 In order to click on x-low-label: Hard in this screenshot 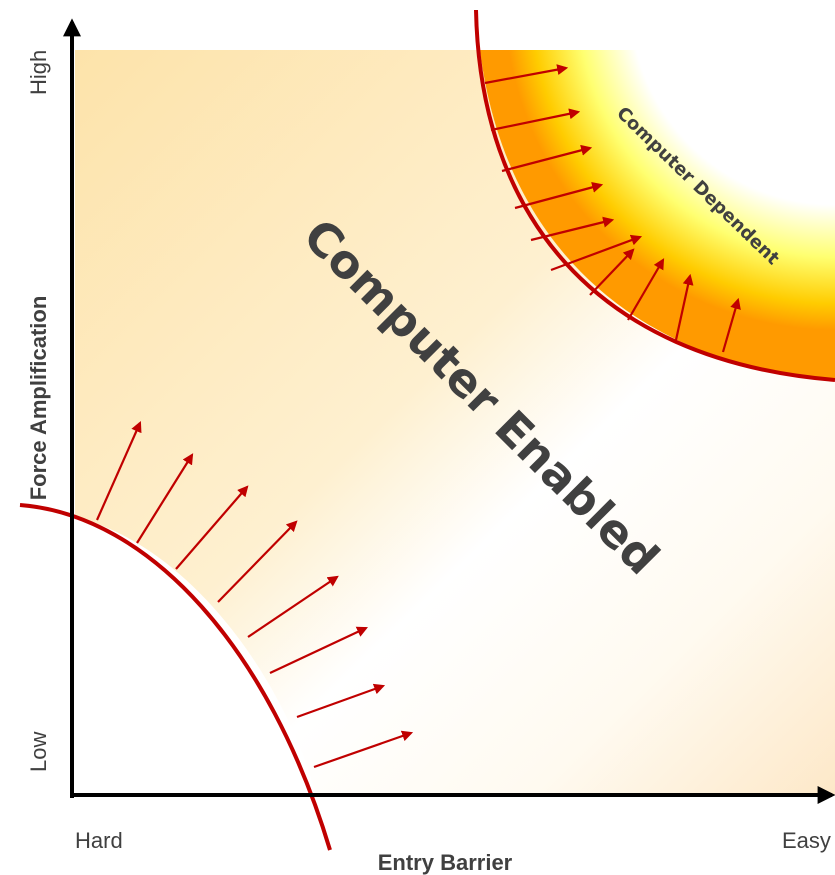, I will do `click(99, 840)`.